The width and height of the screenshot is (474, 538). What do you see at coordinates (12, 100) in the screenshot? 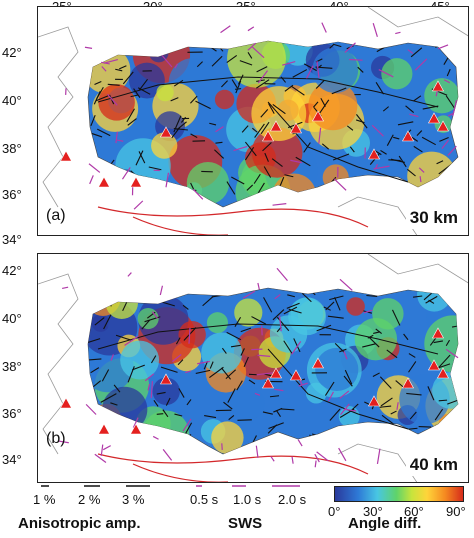
I see `lat-label-40-a: 40°` at bounding box center [12, 100].